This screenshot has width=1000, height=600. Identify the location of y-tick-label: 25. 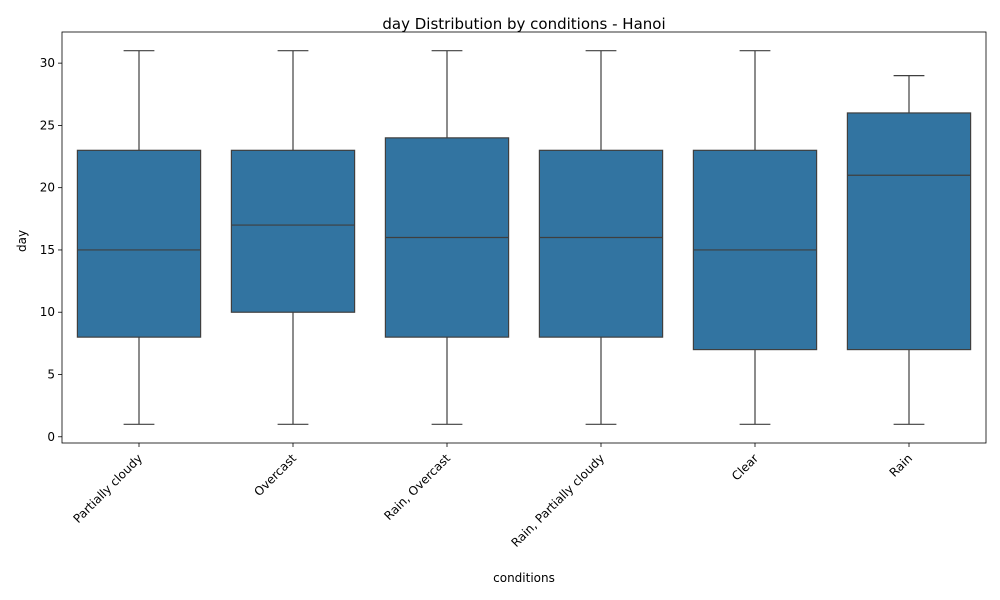
(47, 125).